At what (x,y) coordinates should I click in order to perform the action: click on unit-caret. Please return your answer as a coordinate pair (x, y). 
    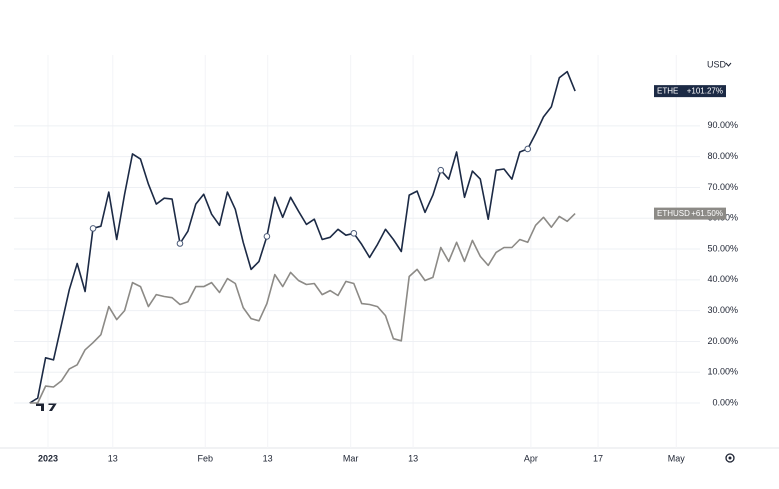
    Looking at the image, I should click on (728, 64).